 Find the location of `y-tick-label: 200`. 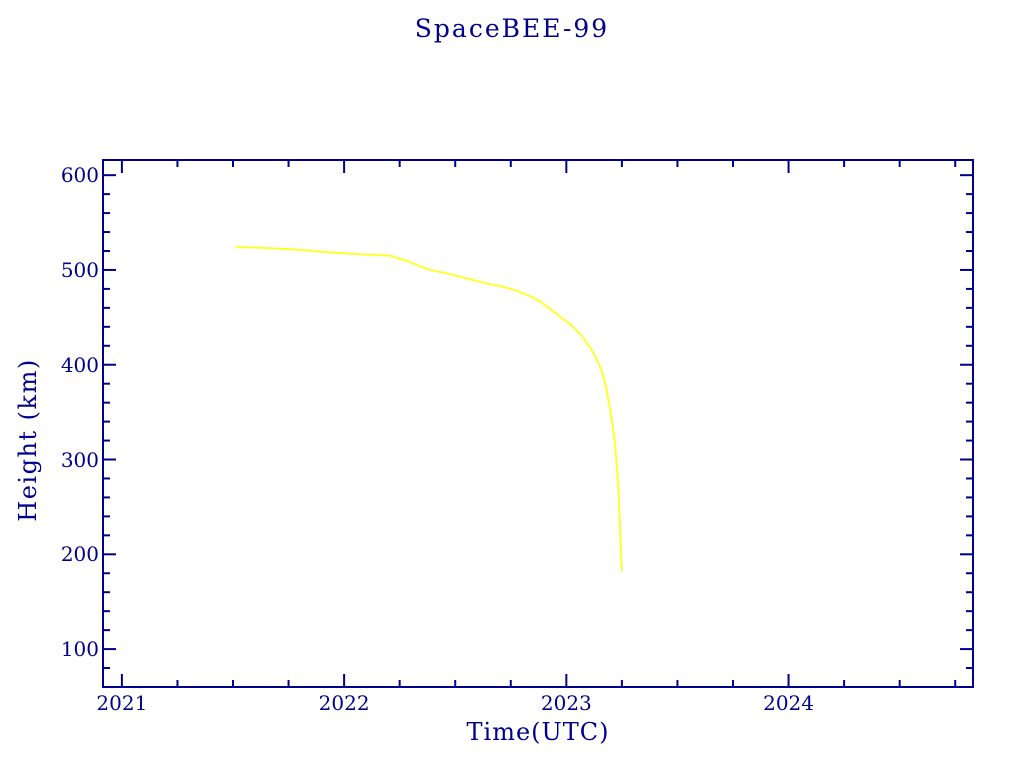

y-tick-label: 200 is located at coordinates (79, 554).